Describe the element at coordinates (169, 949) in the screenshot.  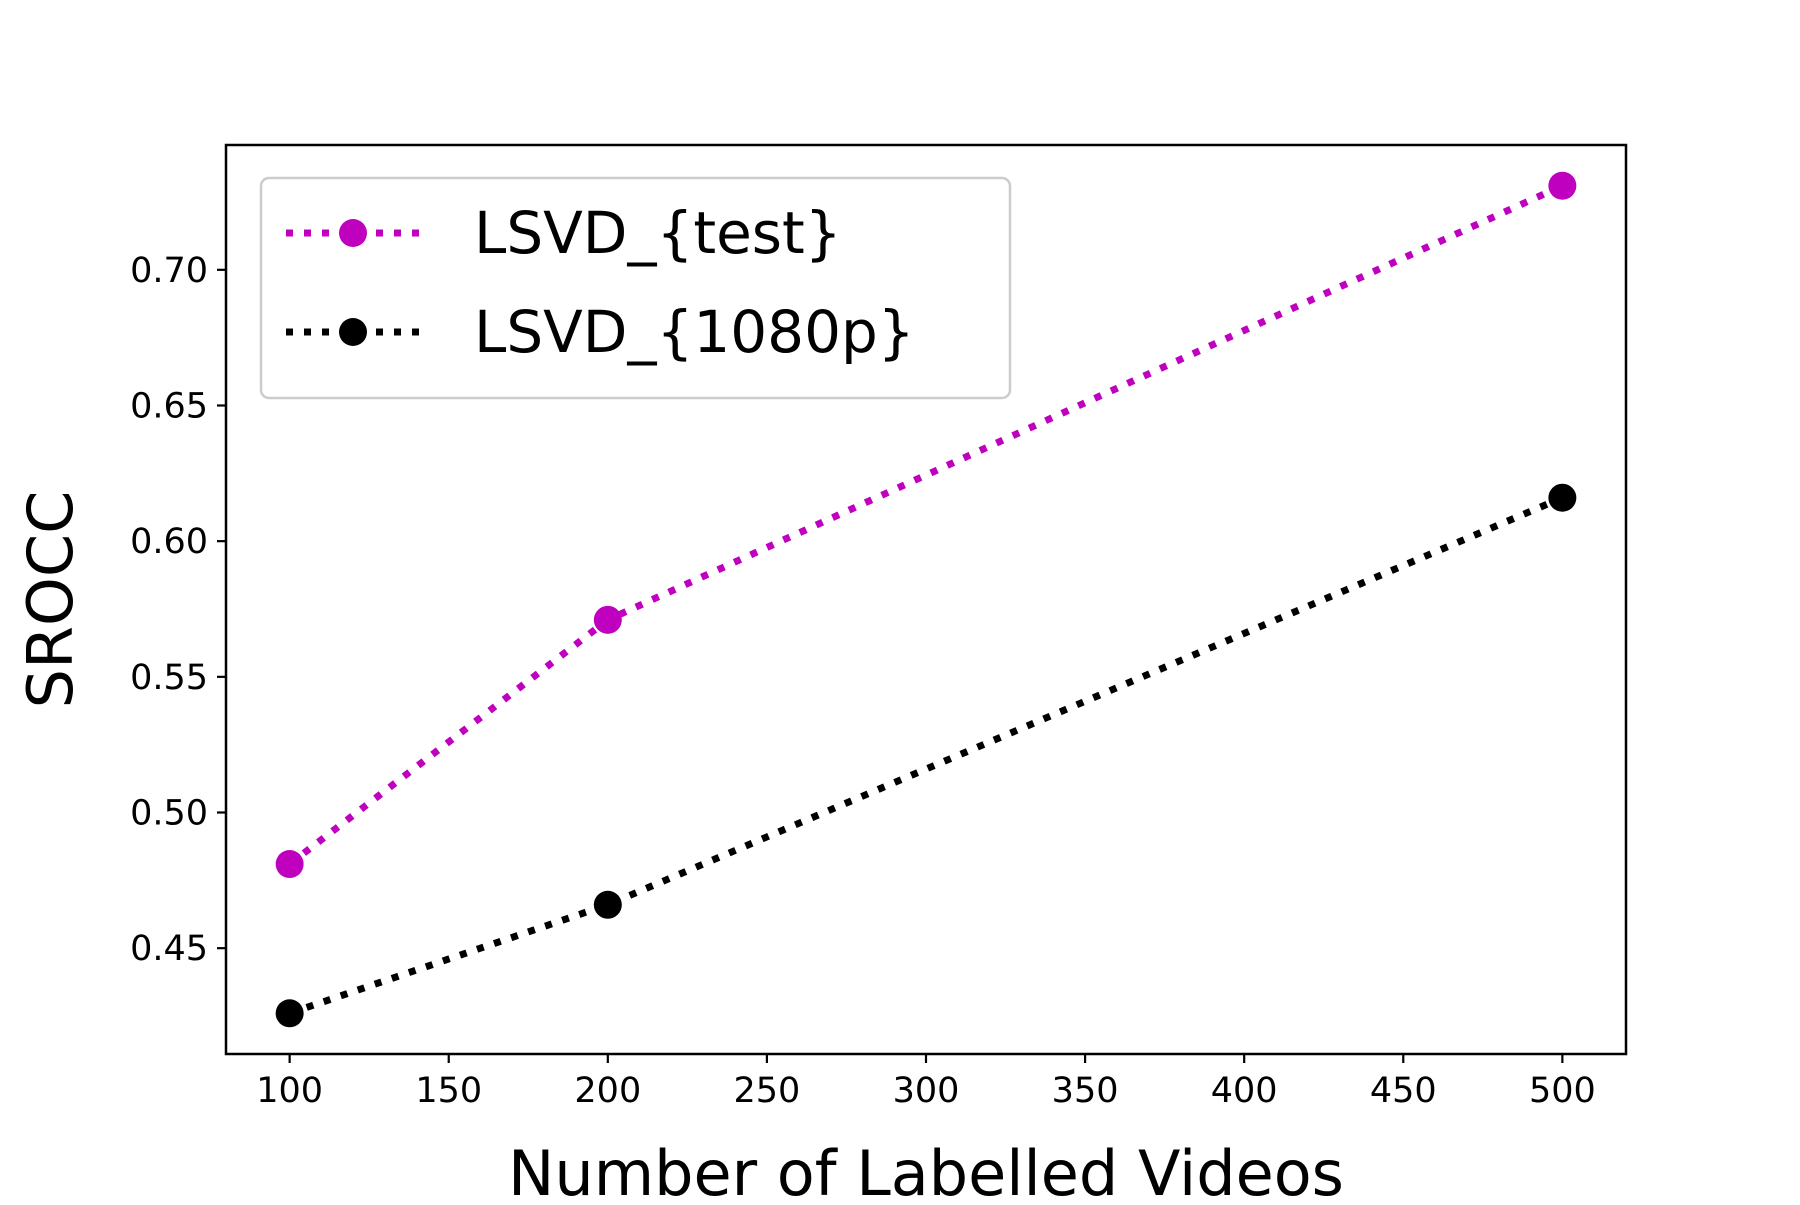
I see `y-tick-label: 0.45` at that location.